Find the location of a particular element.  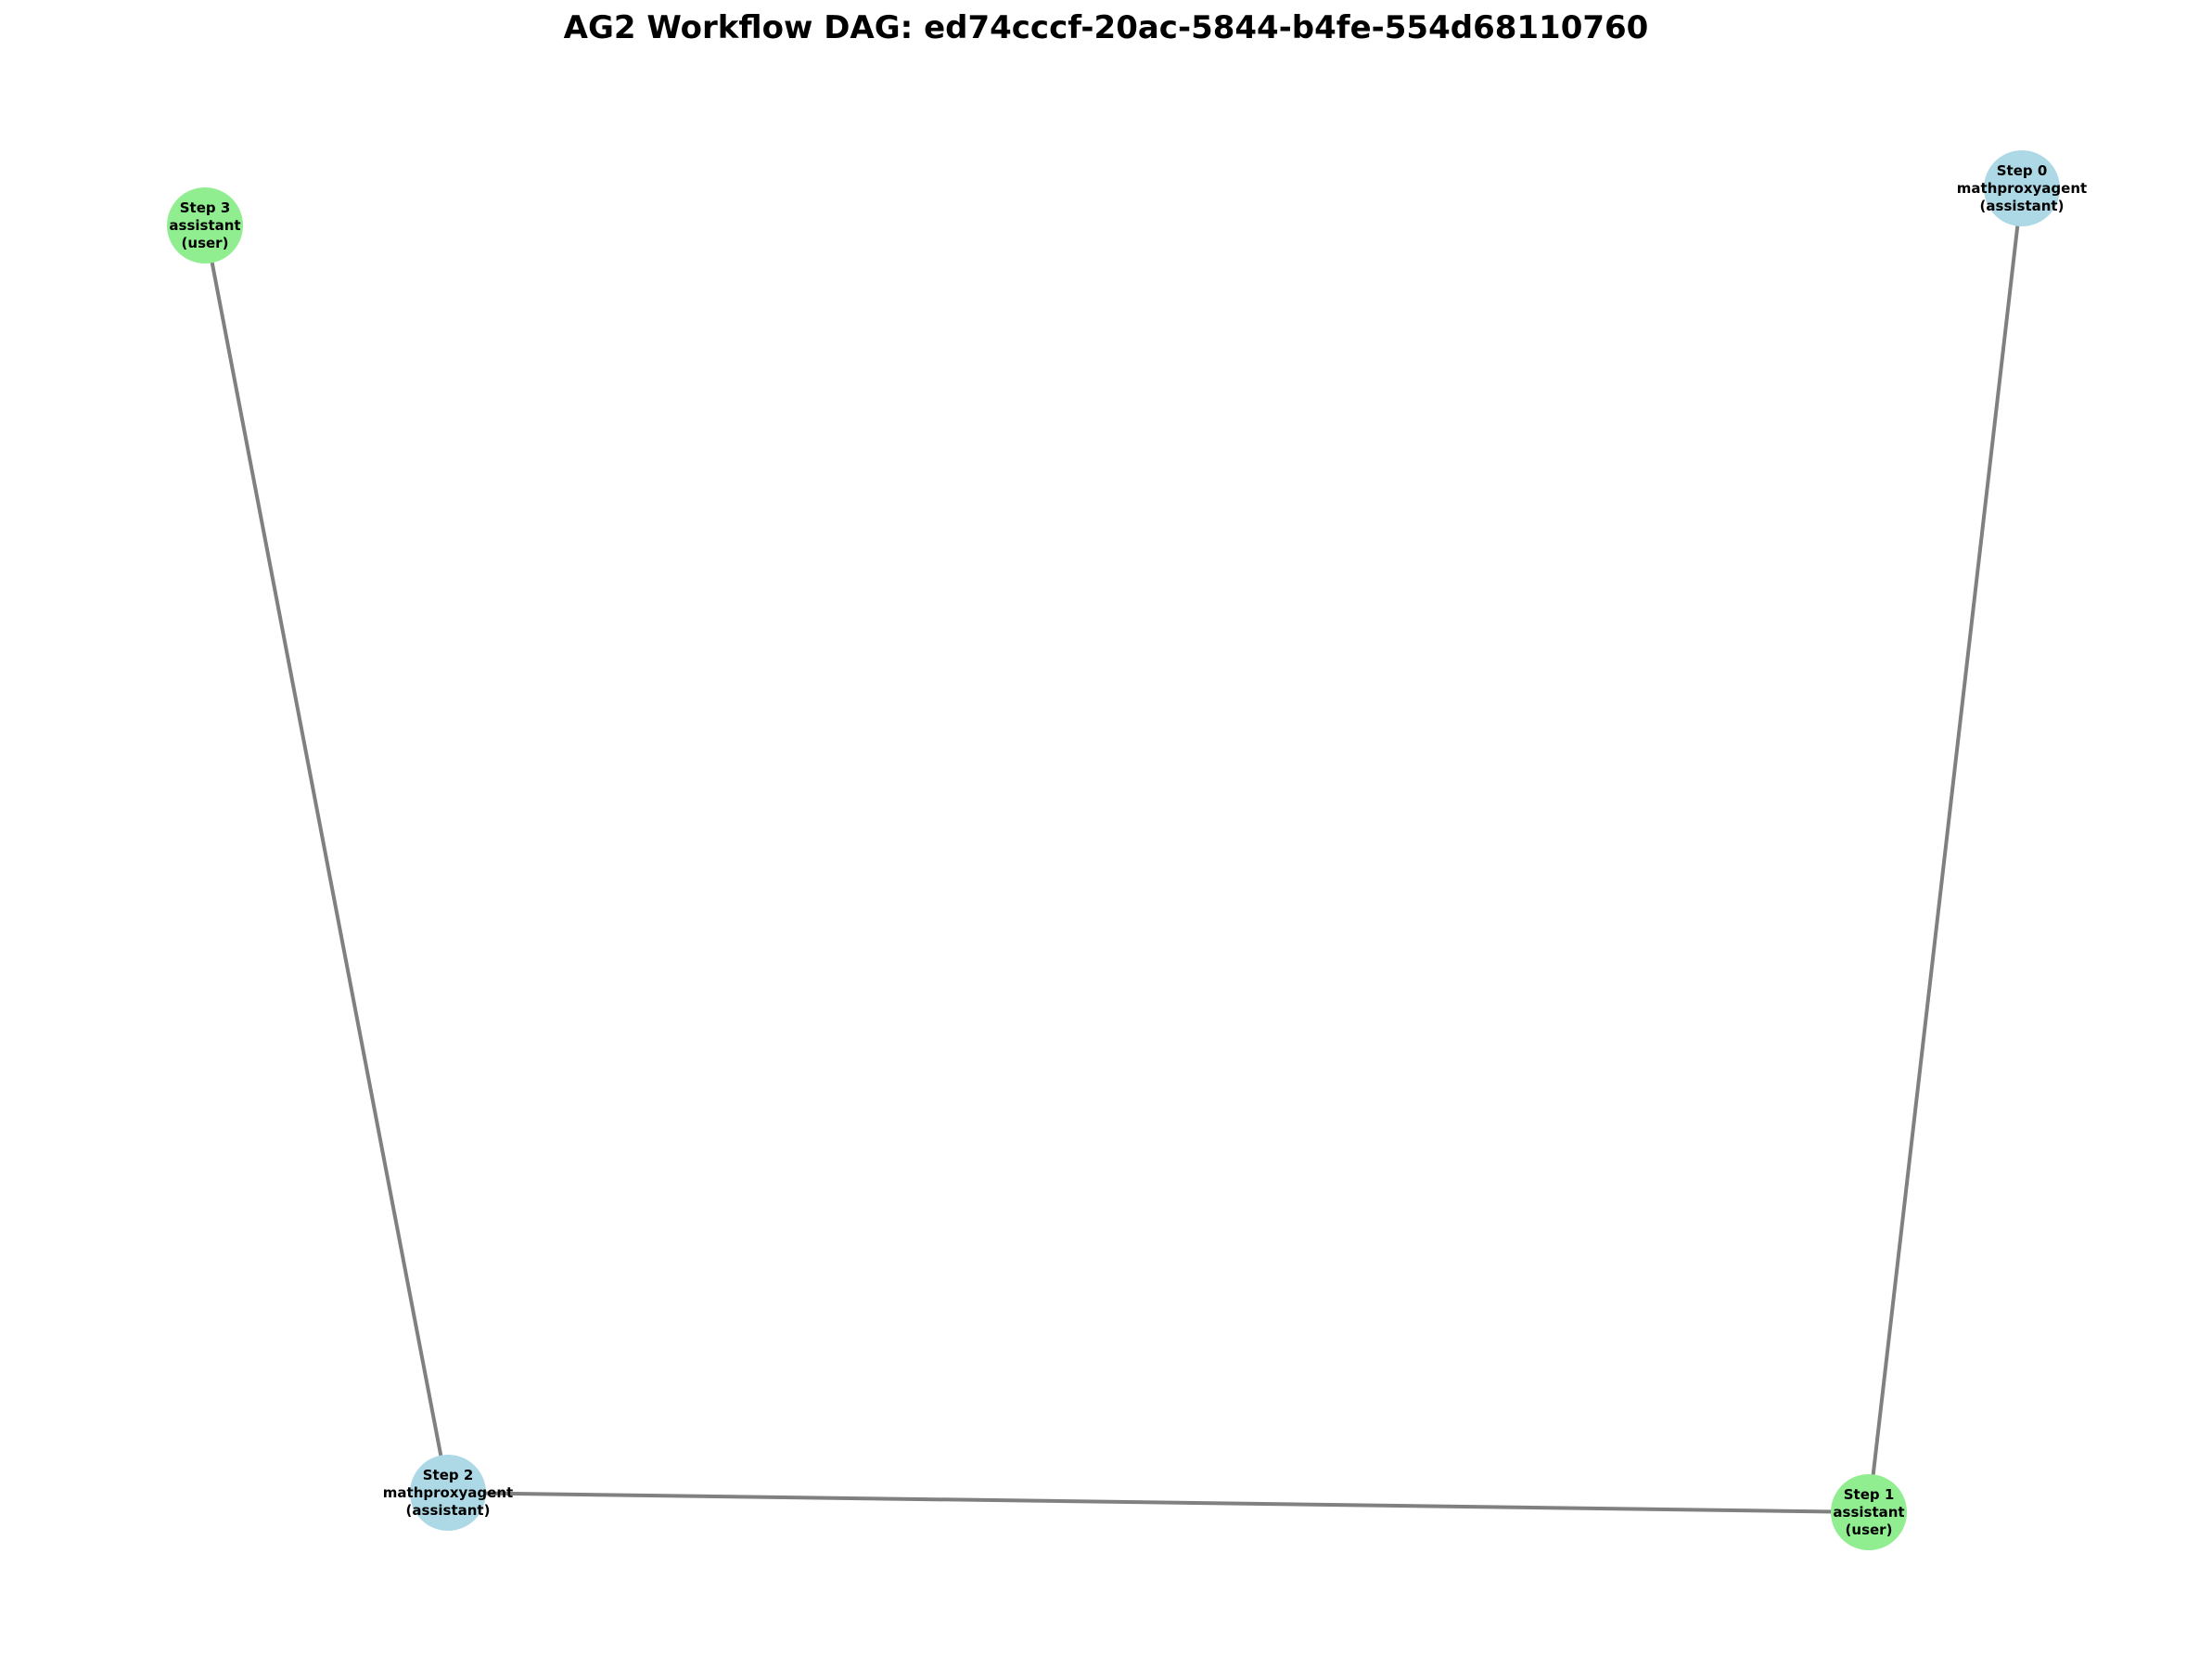

node-circle-step2 is located at coordinates (448, 1493).